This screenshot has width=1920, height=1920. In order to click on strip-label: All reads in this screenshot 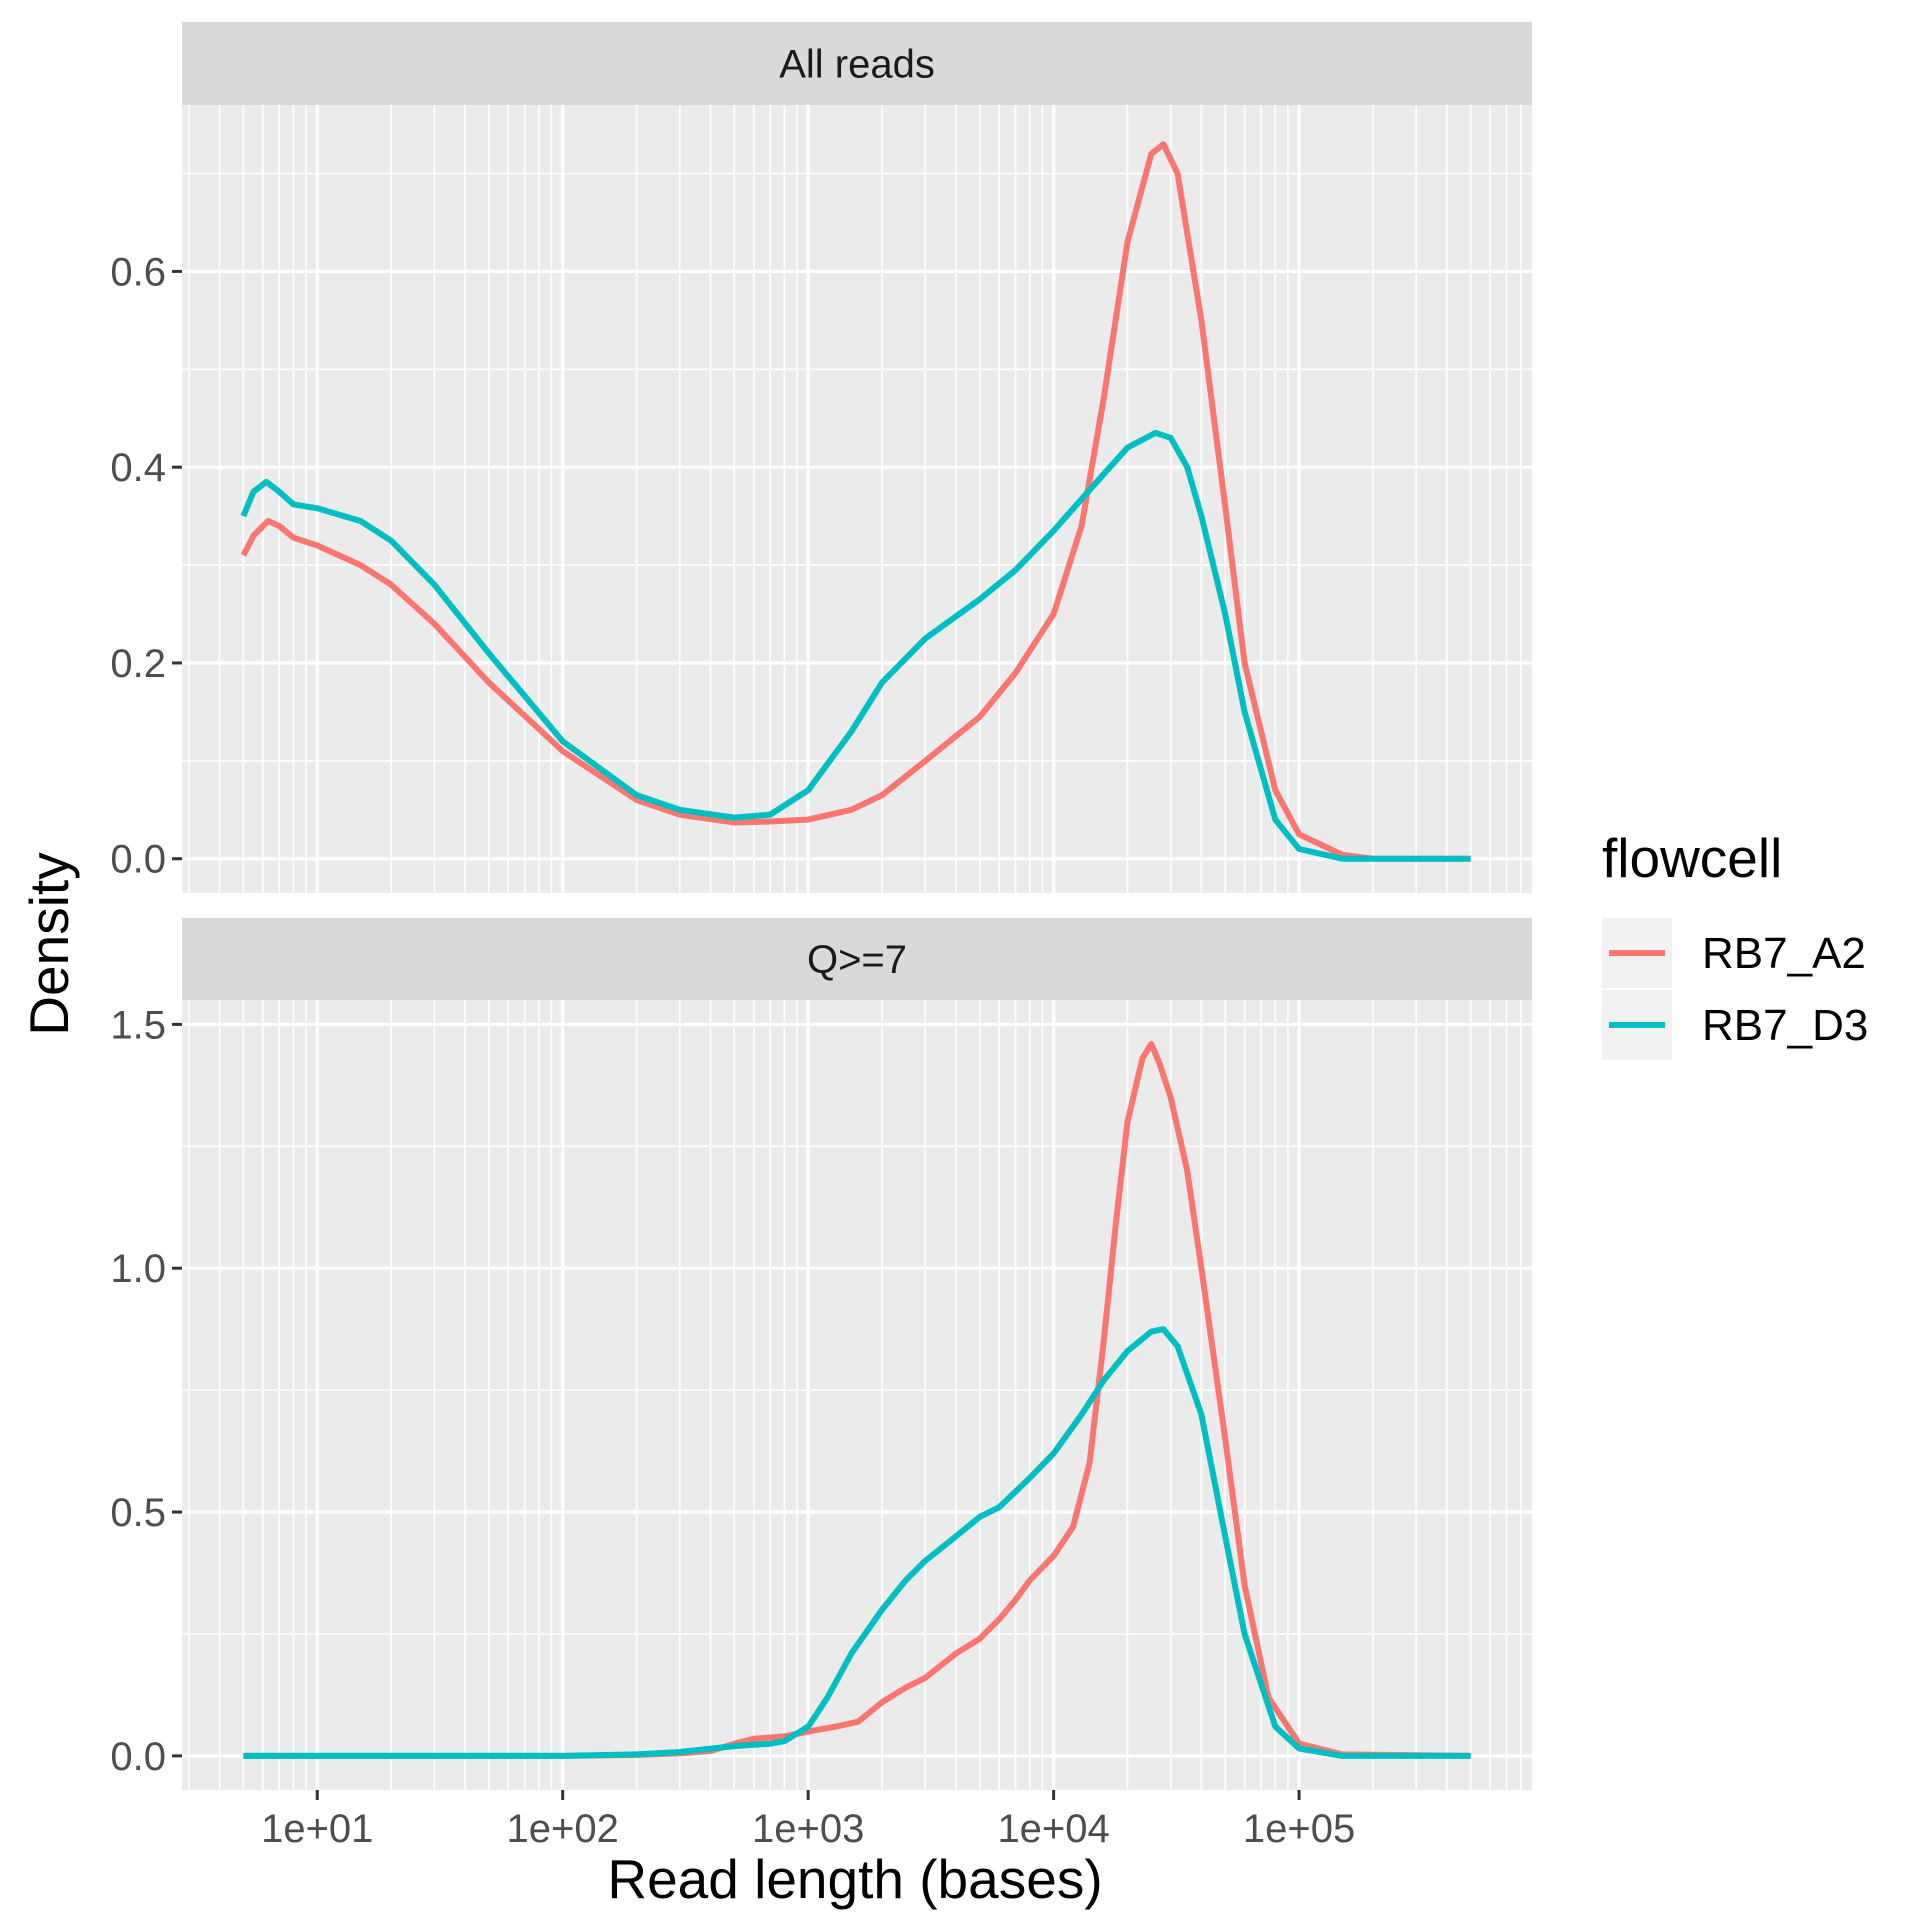, I will do `click(857, 65)`.